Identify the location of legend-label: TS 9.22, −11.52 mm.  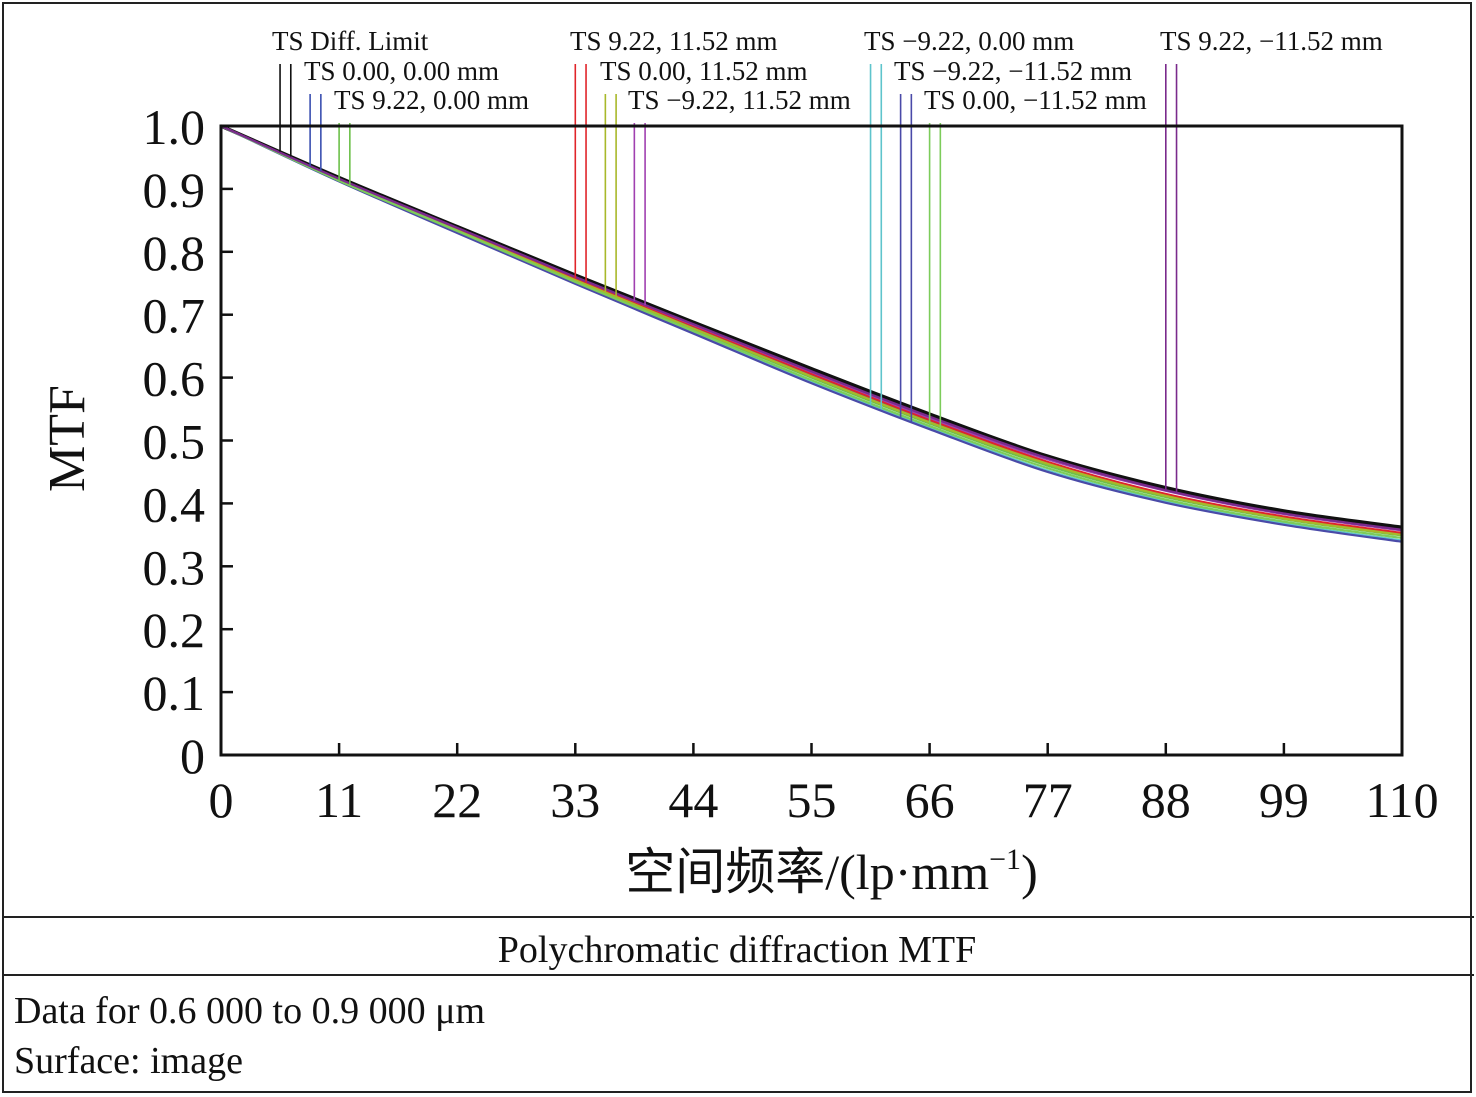
(1271, 41).